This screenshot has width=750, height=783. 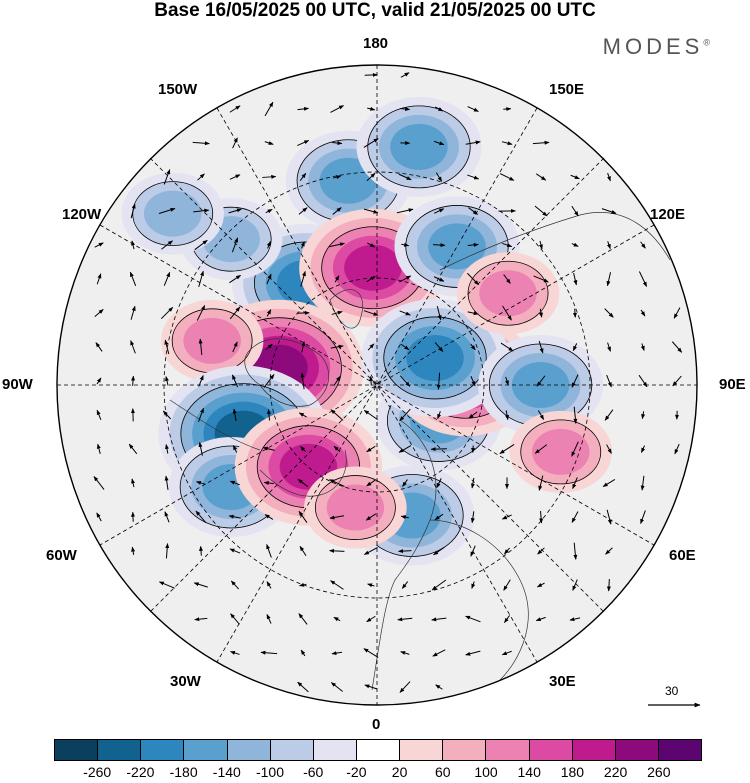 What do you see at coordinates (443, 772) in the screenshot?
I see `colorbar-tick-label: 60` at bounding box center [443, 772].